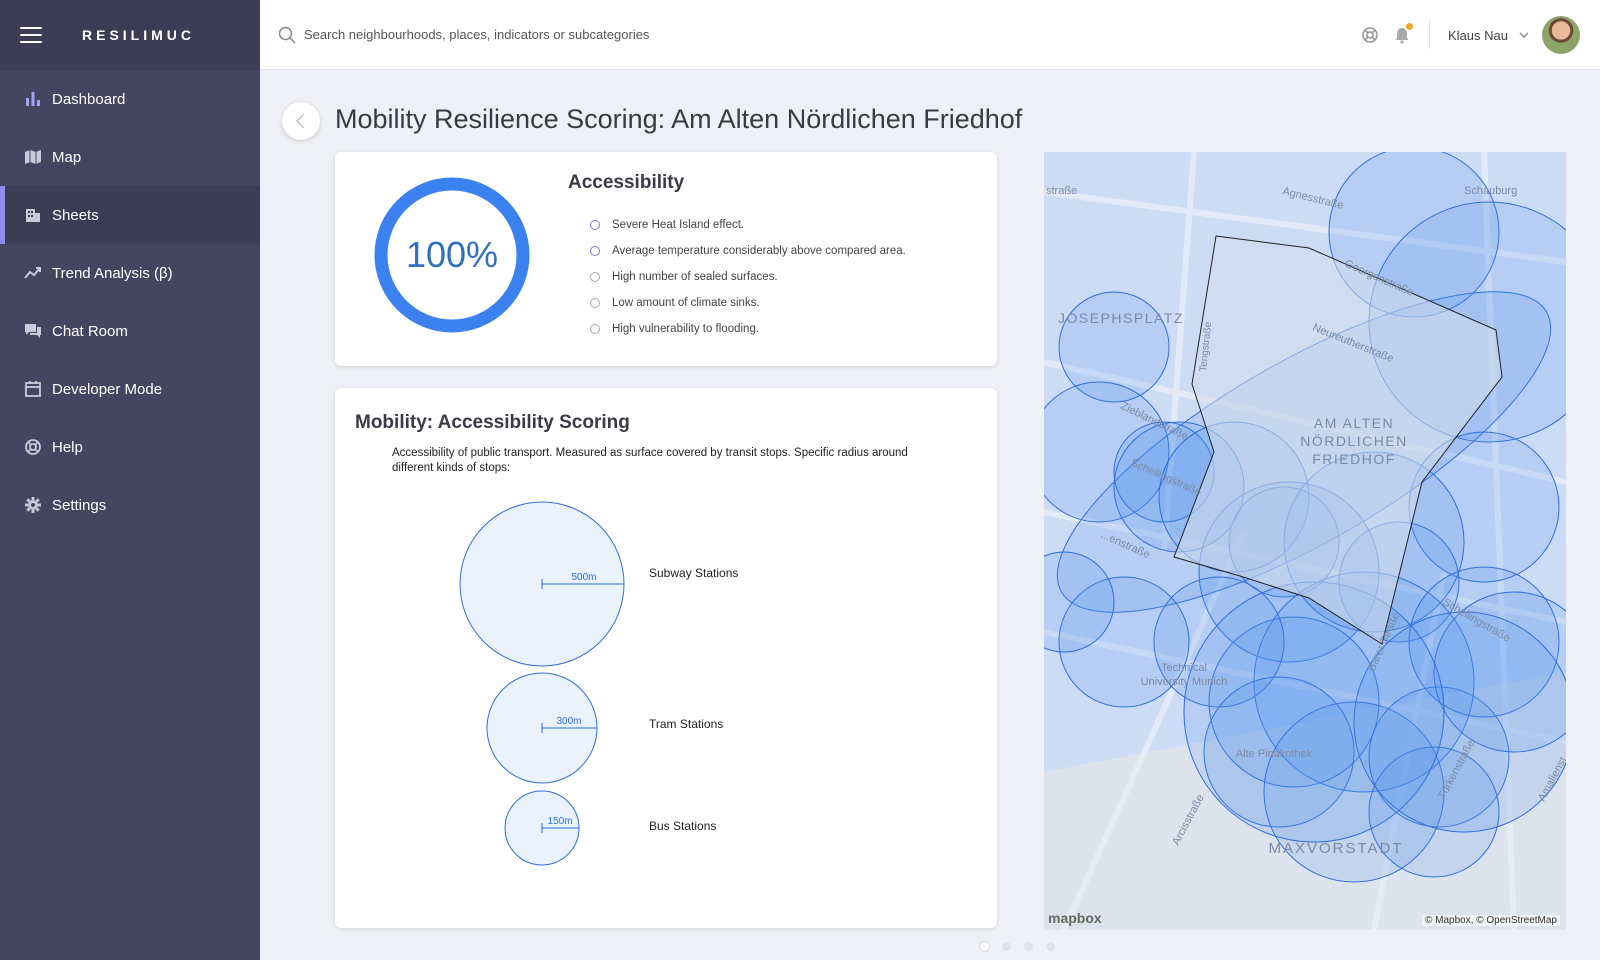  I want to click on subway-radius-label: 500m, so click(583, 577).